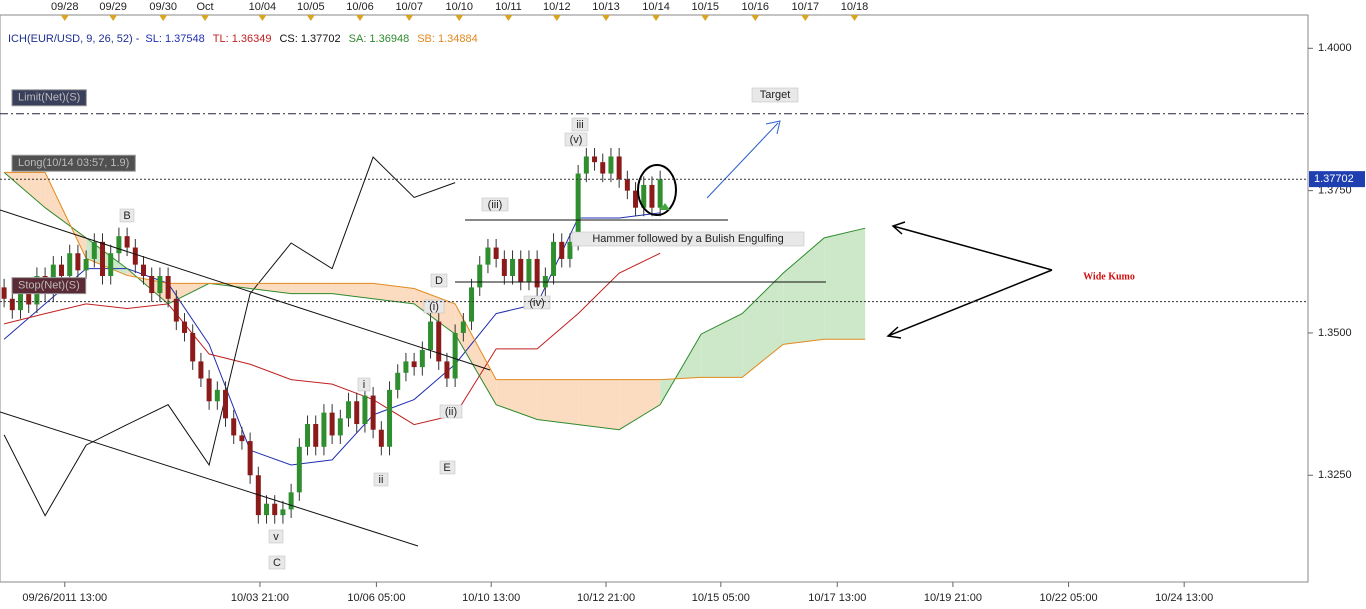  What do you see at coordinates (1337, 179) in the screenshot?
I see `price-label-box` at bounding box center [1337, 179].